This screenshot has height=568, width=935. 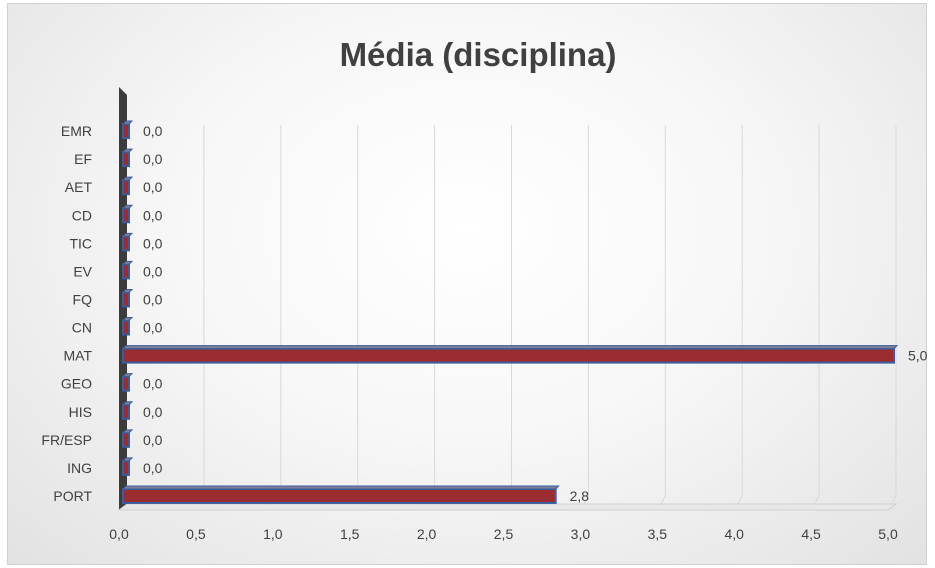 I want to click on category-label: EMR, so click(x=76, y=131).